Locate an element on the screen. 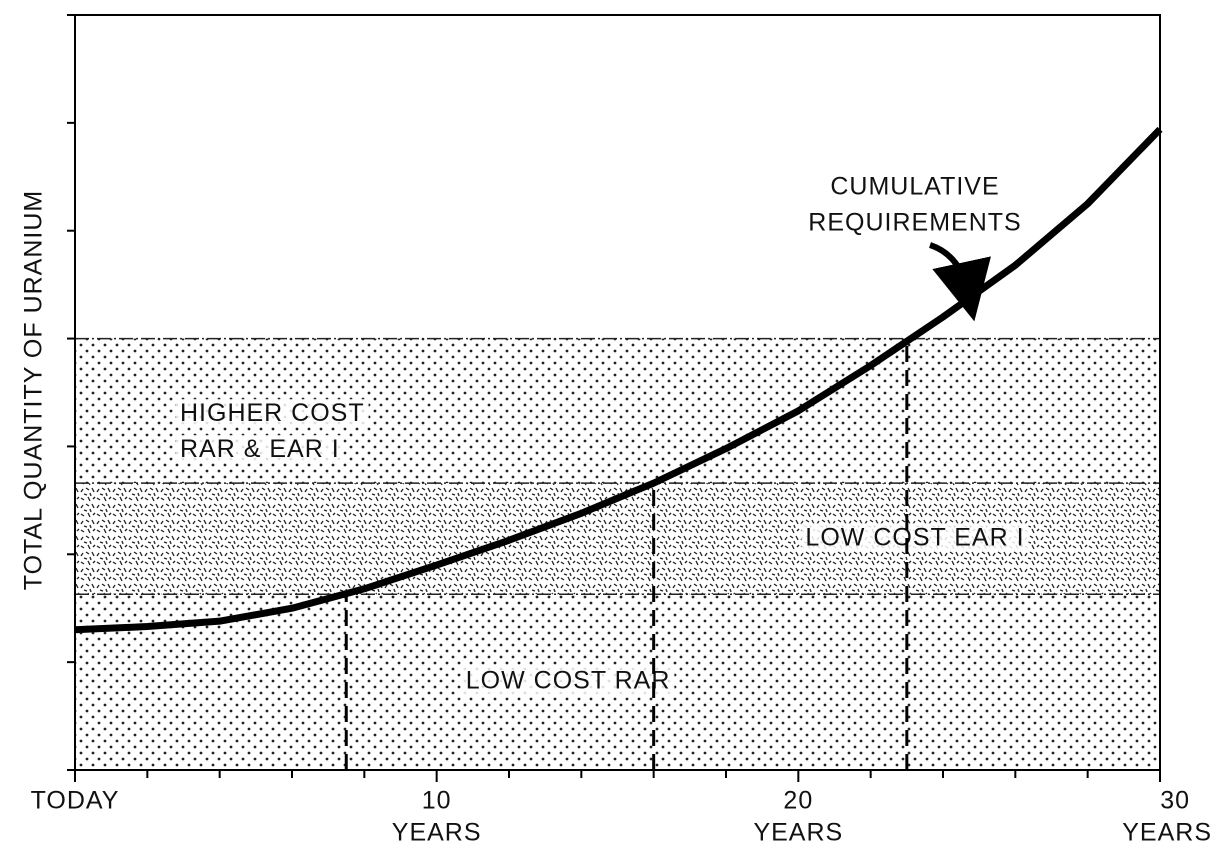 The width and height of the screenshot is (1220, 851). x-tick-label: 20 is located at coordinates (798, 801).